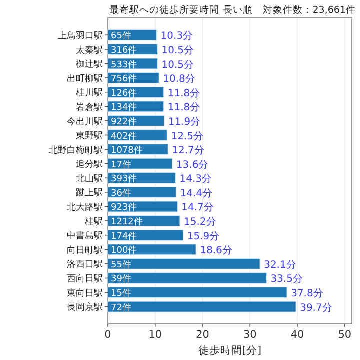  What do you see at coordinates (80, 36) in the screenshot?
I see `y-tick-label: 上鳥羽口駅` at bounding box center [80, 36].